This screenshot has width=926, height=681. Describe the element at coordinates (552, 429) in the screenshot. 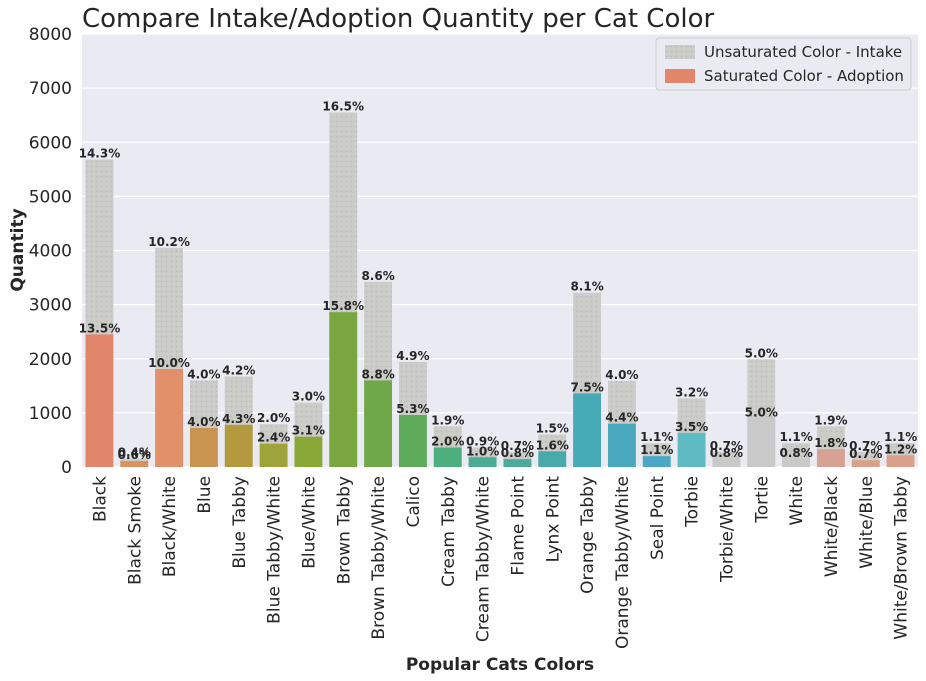

I see `intake-pct-label: 1.5%` at that location.